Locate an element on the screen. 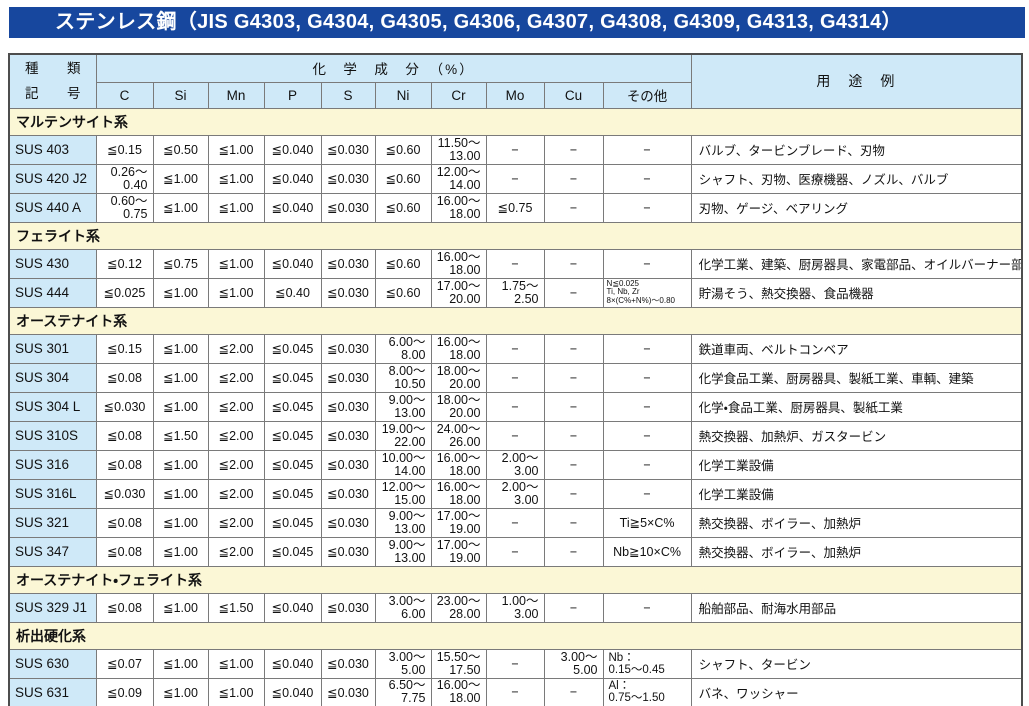 The image size is (1029, 706). section-title: オーステナイト・フェライト系 is located at coordinates (515, 579).